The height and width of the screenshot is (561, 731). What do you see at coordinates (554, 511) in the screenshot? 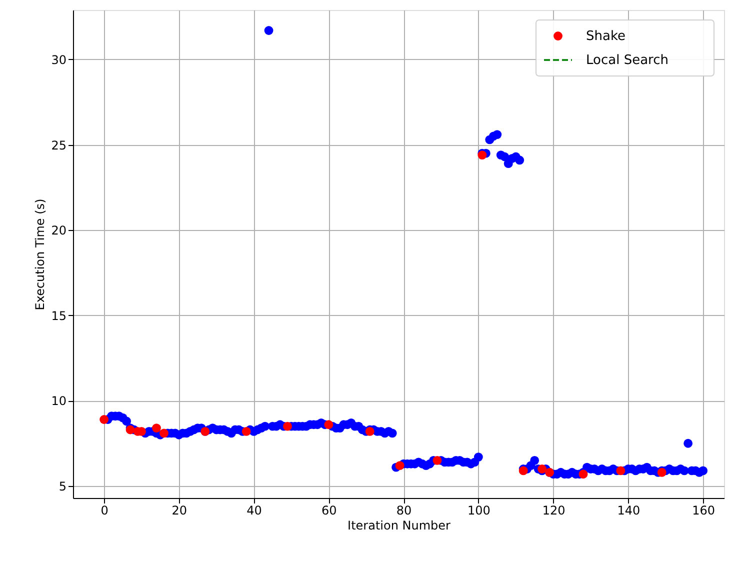
I see `x-tick-label: 120` at bounding box center [554, 511].